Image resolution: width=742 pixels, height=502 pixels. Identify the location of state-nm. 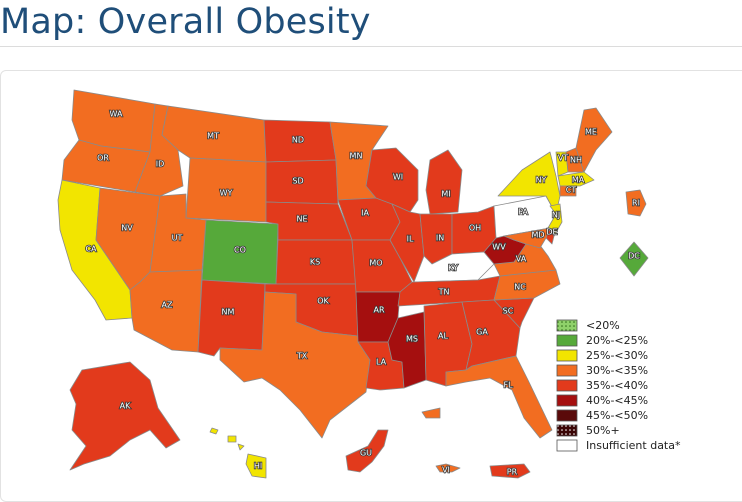
(231, 318).